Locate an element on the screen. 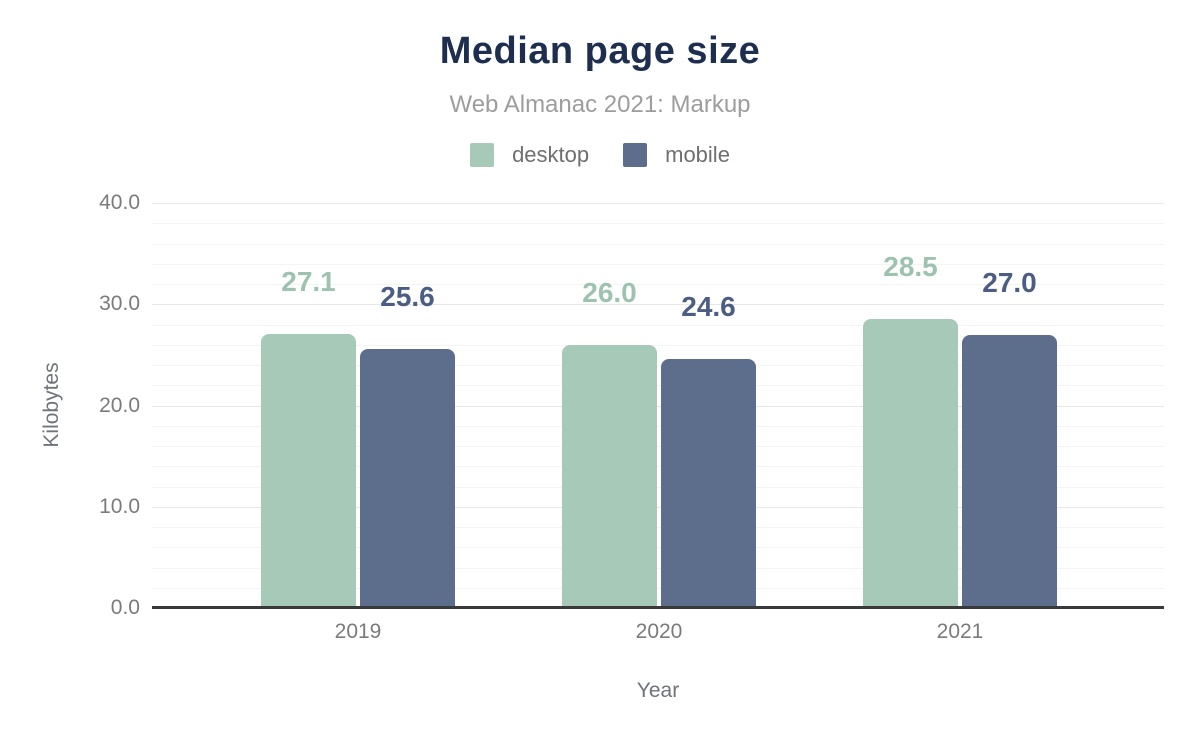  y-axis-title: Kilobytes is located at coordinates (51, 405).